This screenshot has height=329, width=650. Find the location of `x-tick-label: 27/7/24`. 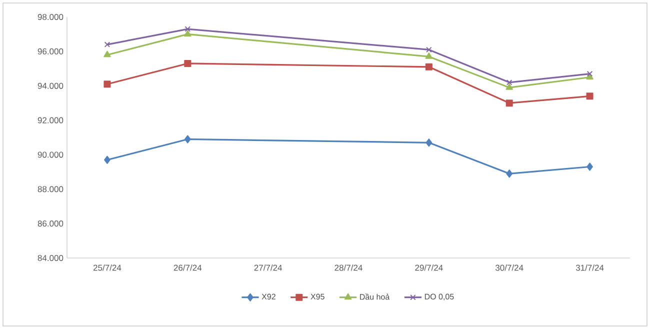

x-tick-label: 27/7/24 is located at coordinates (268, 267).